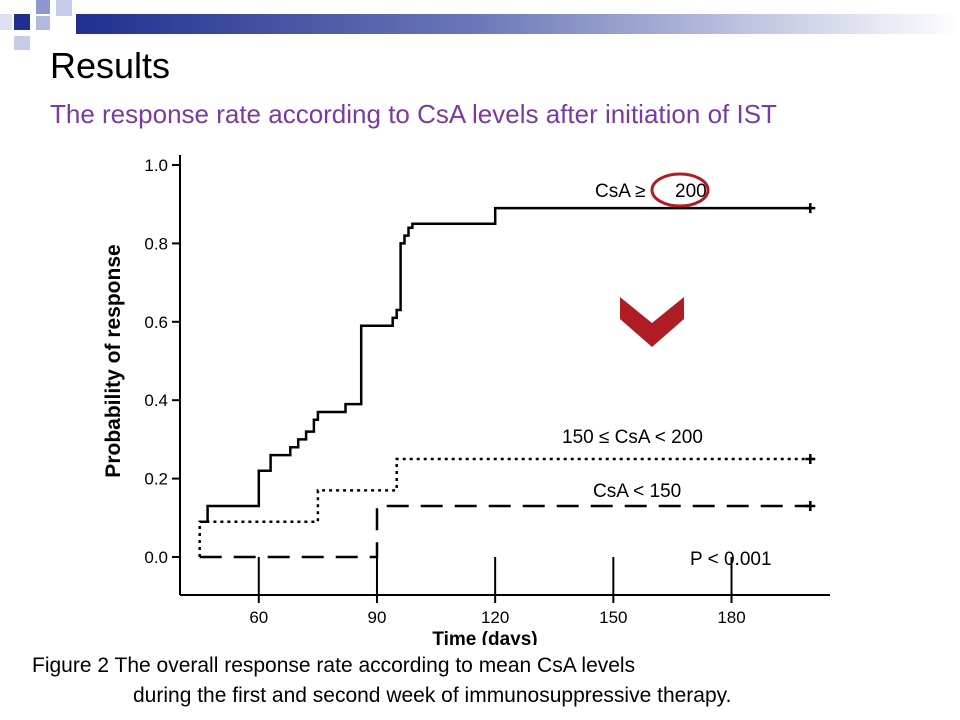 Image resolution: width=960 pixels, height=720 pixels. What do you see at coordinates (156, 165) in the screenshot?
I see `y-tick-label: 1.0` at bounding box center [156, 165].